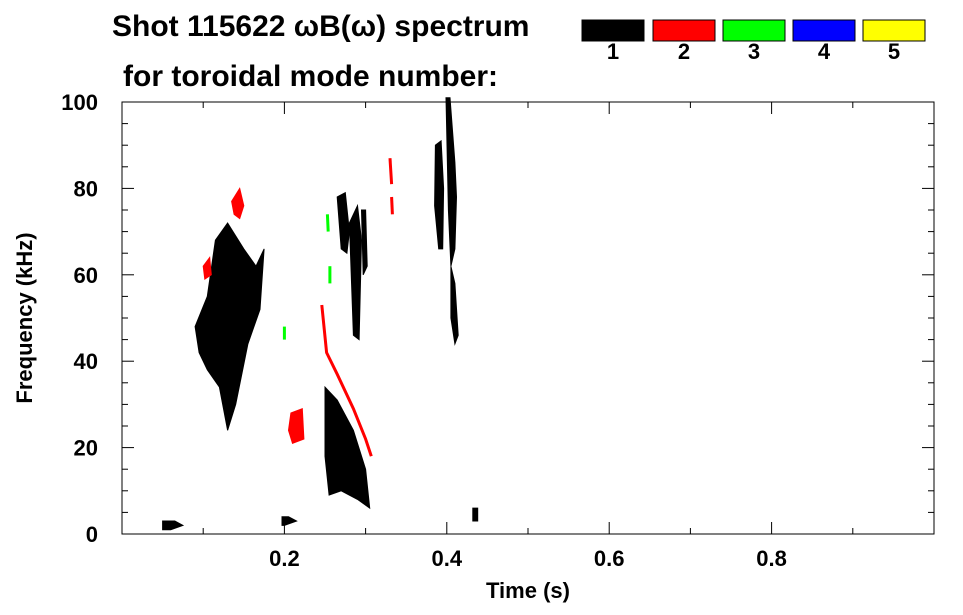 This screenshot has height=615, width=963. What do you see at coordinates (79, 102) in the screenshot?
I see `y-tick-label: 100` at bounding box center [79, 102].